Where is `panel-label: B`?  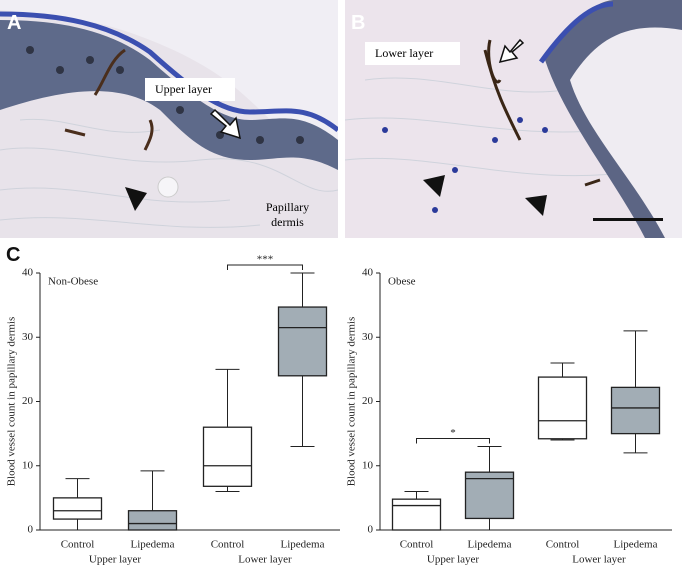
panel-label: B is located at coordinates (358, 23).